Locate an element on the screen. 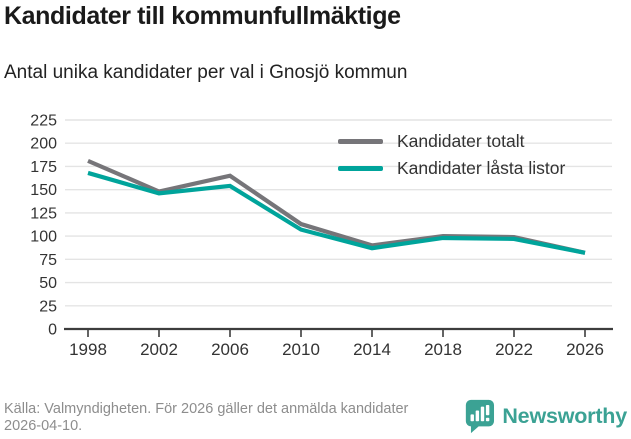 This screenshot has height=439, width=631. x-axis-tick-label: 2022 is located at coordinates (514, 349).